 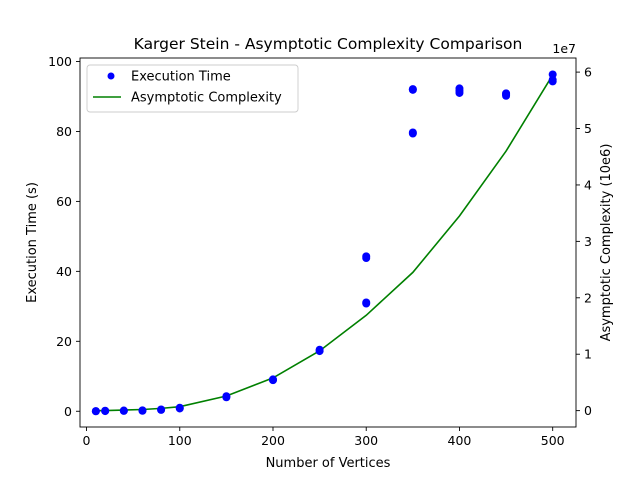 What do you see at coordinates (588, 128) in the screenshot?
I see `y-right-tick-label: 5` at bounding box center [588, 128].